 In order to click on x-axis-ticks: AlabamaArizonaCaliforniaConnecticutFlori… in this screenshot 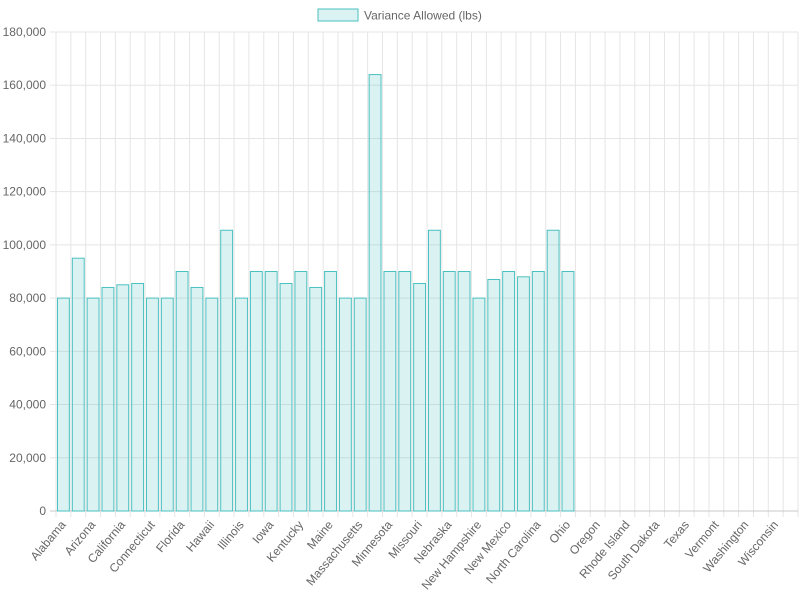, I will do `click(404, 554)`.